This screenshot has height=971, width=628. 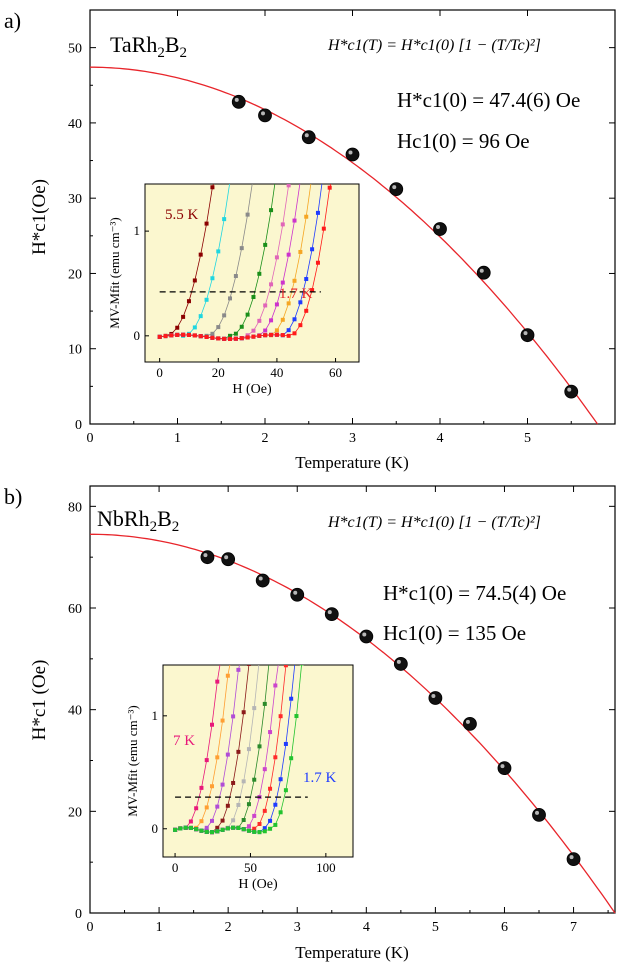 I want to click on inset-x-tick-label: 0, so click(x=159, y=372).